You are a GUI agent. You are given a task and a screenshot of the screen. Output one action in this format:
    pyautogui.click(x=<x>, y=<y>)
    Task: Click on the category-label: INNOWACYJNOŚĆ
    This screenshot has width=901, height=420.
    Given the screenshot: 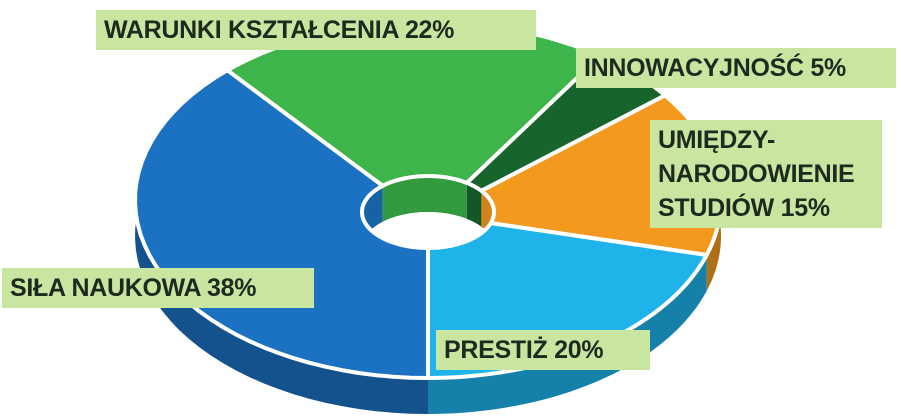 What is the action you would take?
    pyautogui.click(x=694, y=68)
    